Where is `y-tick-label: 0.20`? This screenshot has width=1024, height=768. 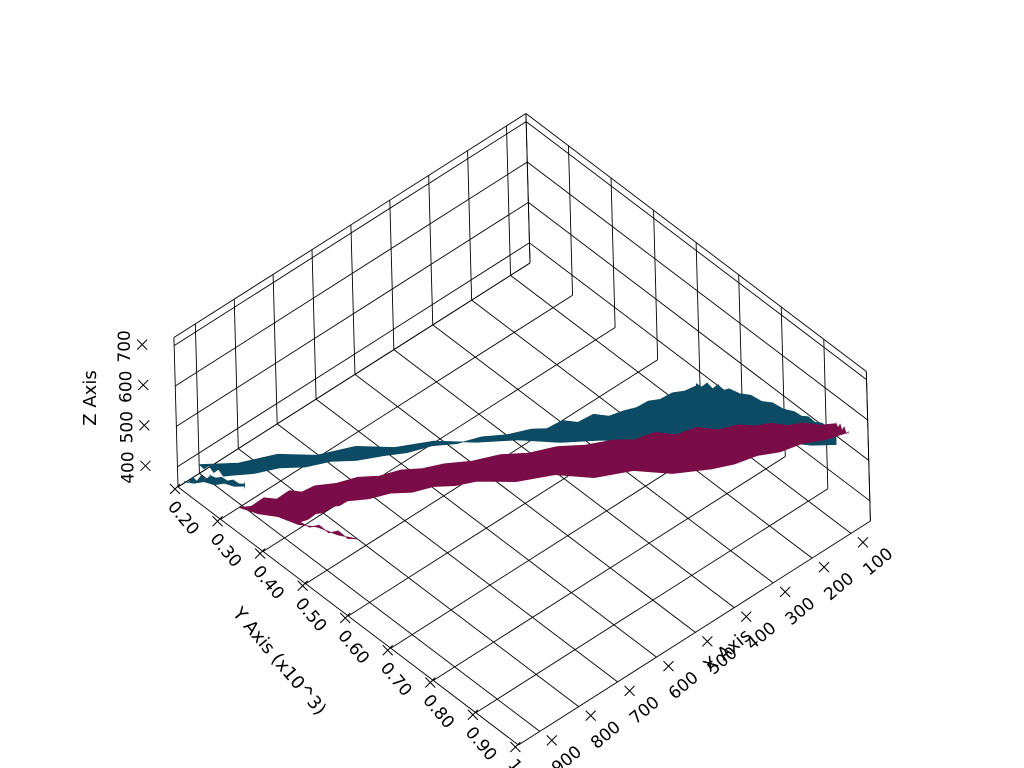
y-tick-label: 0.20 is located at coordinates (183, 518).